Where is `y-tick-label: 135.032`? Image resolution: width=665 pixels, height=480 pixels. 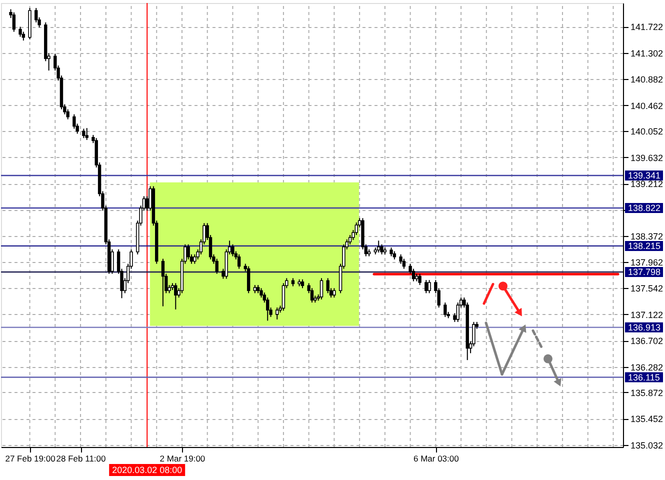 y-tick-label: 135.032 is located at coordinates (647, 445).